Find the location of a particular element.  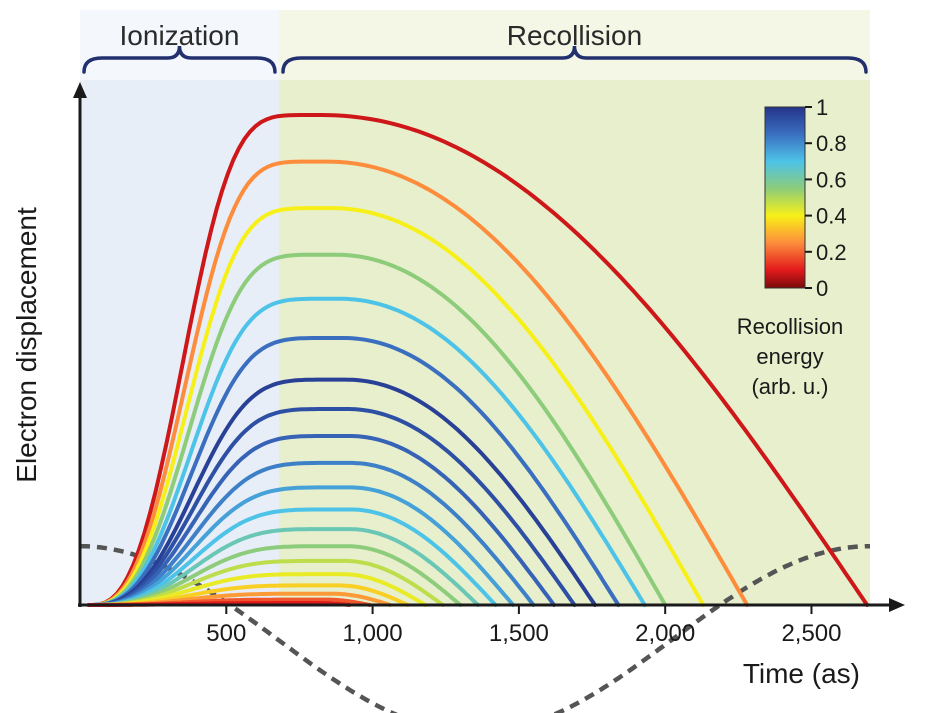

colorbar-title-line-2: energy is located at coordinates (789, 356).